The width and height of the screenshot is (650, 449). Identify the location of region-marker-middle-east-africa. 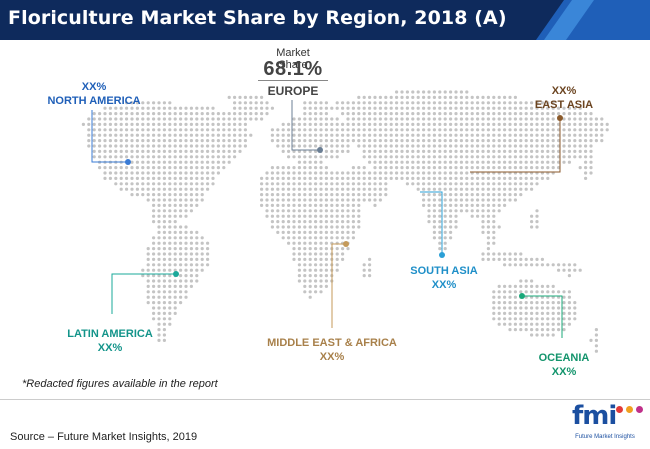
(346, 244).